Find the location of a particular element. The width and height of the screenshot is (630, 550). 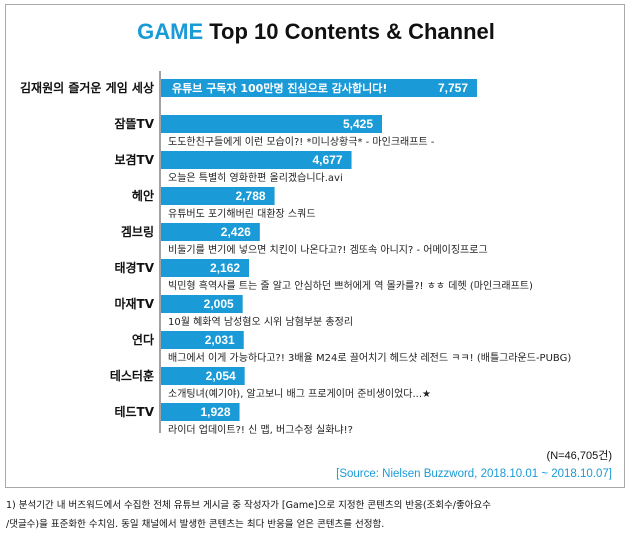

title-highlight: GAME is located at coordinates (170, 31).